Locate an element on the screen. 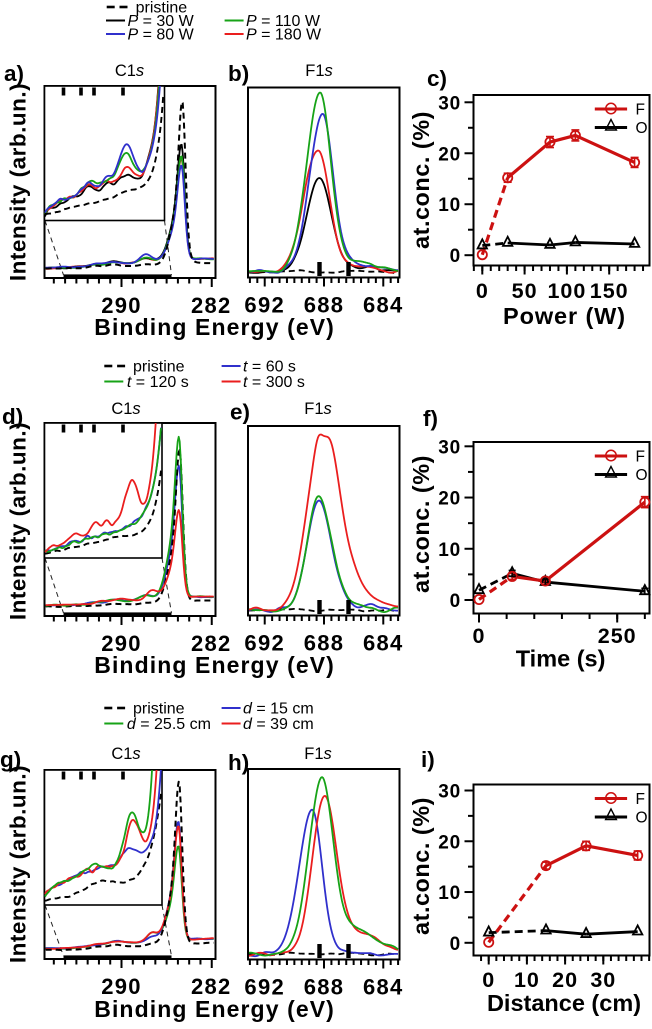 The width and height of the screenshot is (652, 1029). svg-text: Distance (cm) is located at coordinates (564, 1003).